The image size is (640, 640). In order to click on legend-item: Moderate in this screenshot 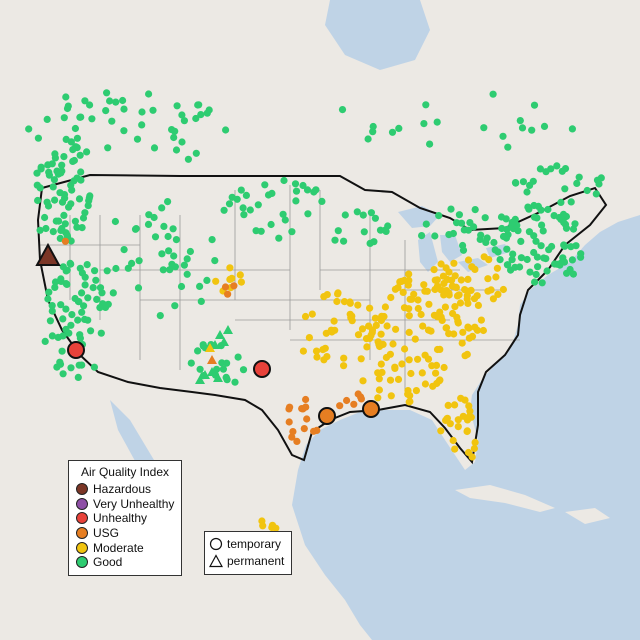, I will do `click(125, 547)`.